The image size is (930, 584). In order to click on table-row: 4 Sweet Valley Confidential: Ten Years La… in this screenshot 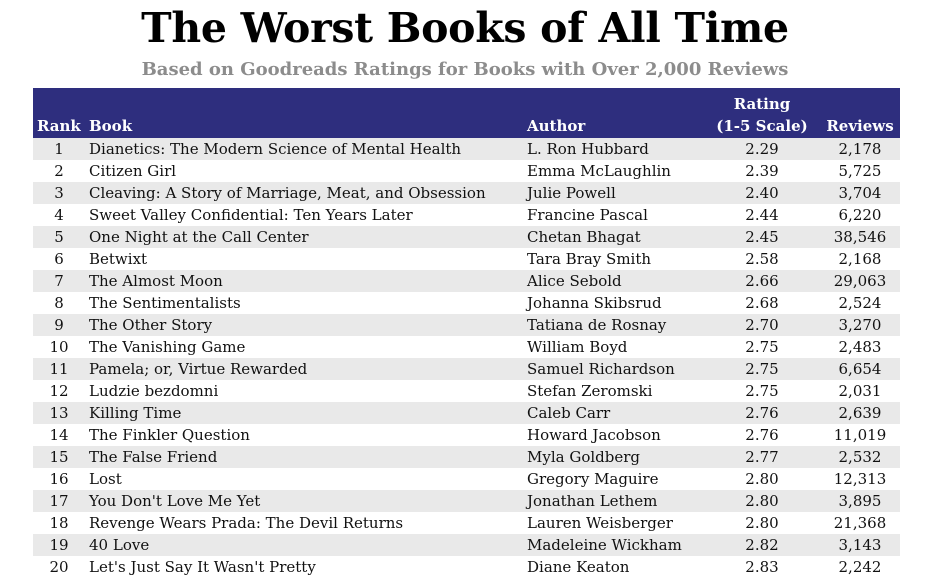, I will do `click(466, 215)`.